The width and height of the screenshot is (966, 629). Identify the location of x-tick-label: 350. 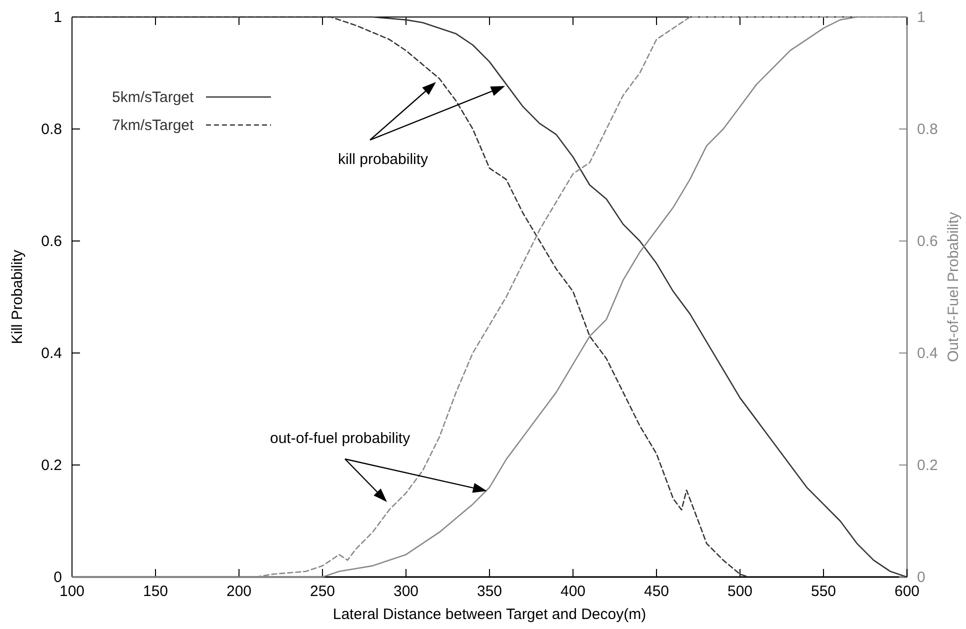
(489, 591).